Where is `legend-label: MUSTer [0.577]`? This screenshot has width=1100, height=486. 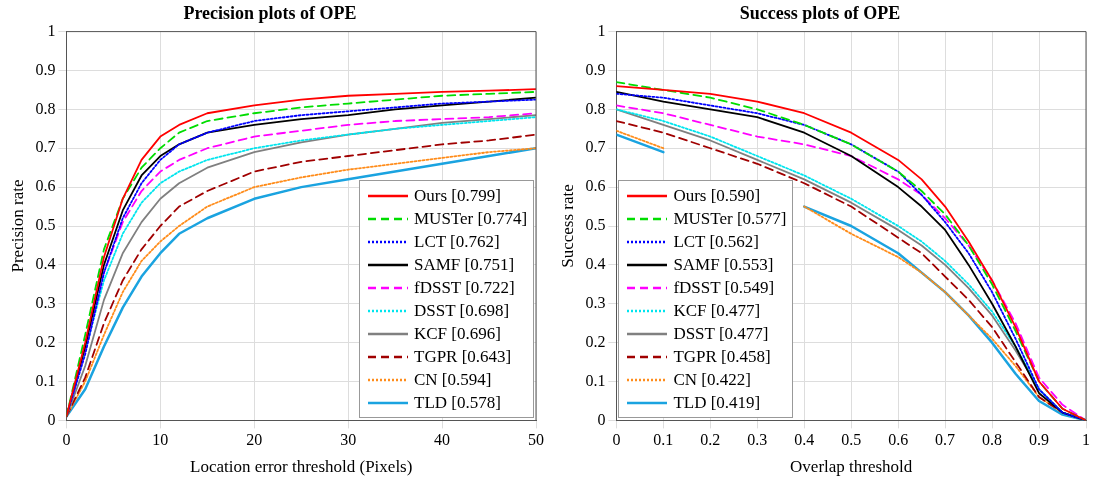
legend-label: MUSTer [0.577] is located at coordinates (730, 219).